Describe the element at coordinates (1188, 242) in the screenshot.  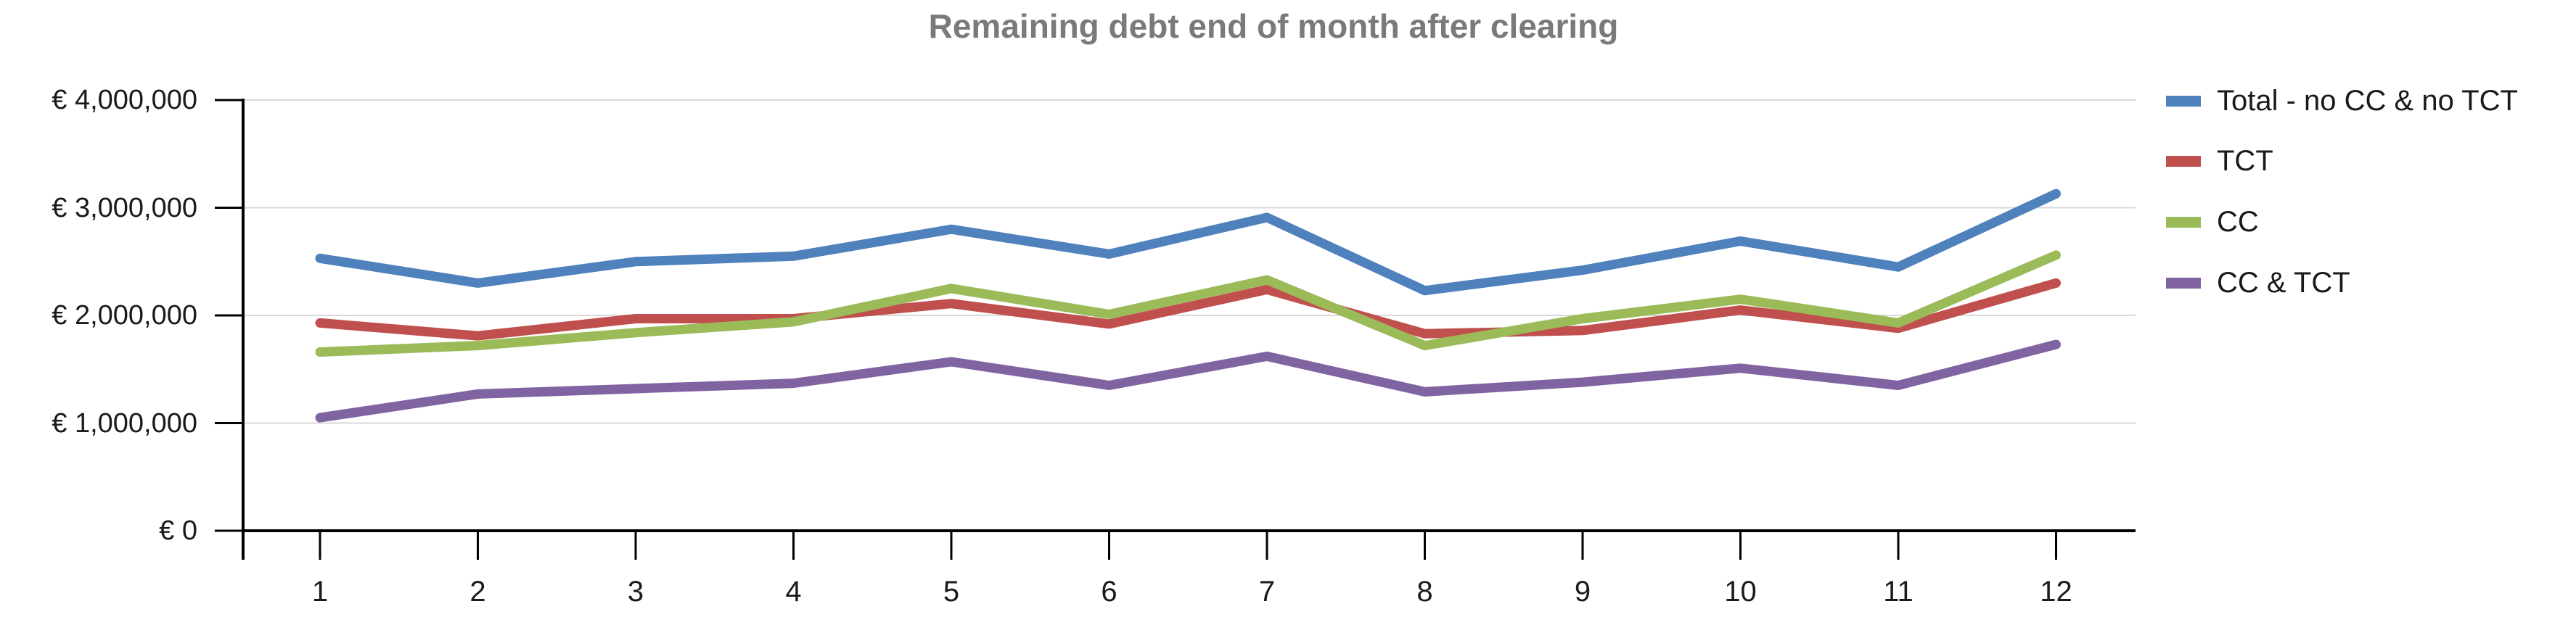
I see `series-line-total-no-cc-no-tct` at that location.